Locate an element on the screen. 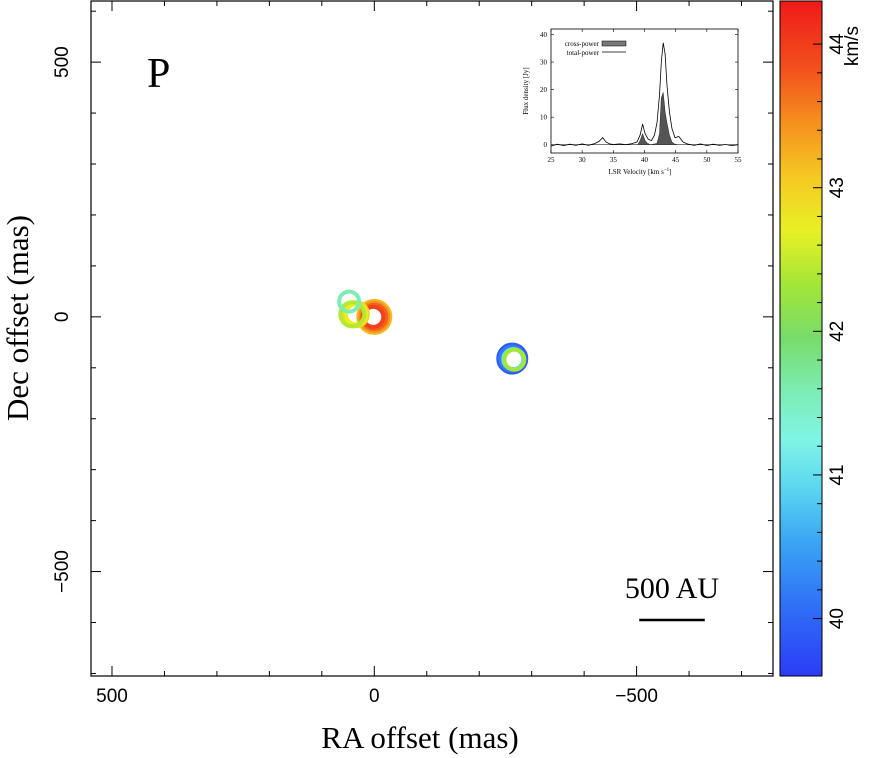  x-axis-label: RA offset (mas) is located at coordinates (419, 737).